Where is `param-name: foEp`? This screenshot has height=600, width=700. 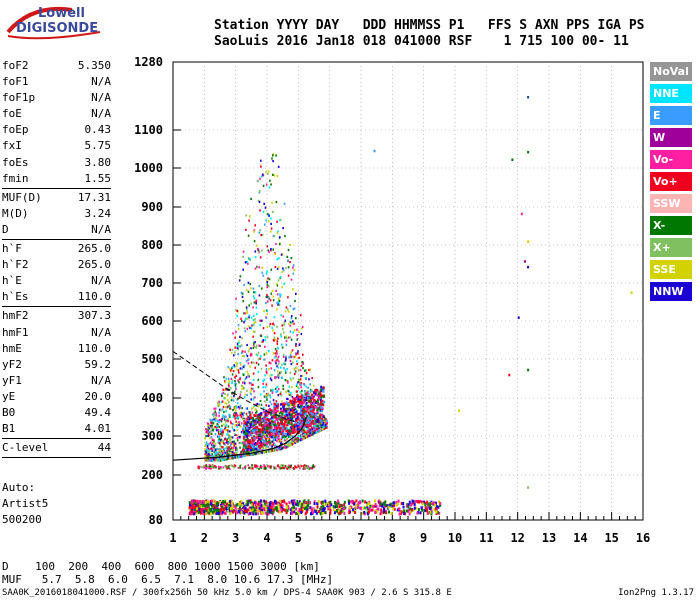 param-name: foEp is located at coordinates (15, 130).